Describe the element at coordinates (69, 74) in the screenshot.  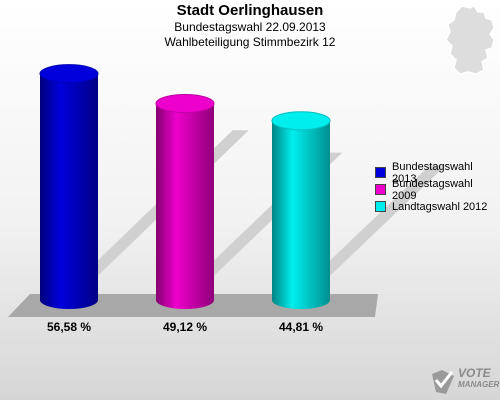
I see `bar-1-top` at that location.